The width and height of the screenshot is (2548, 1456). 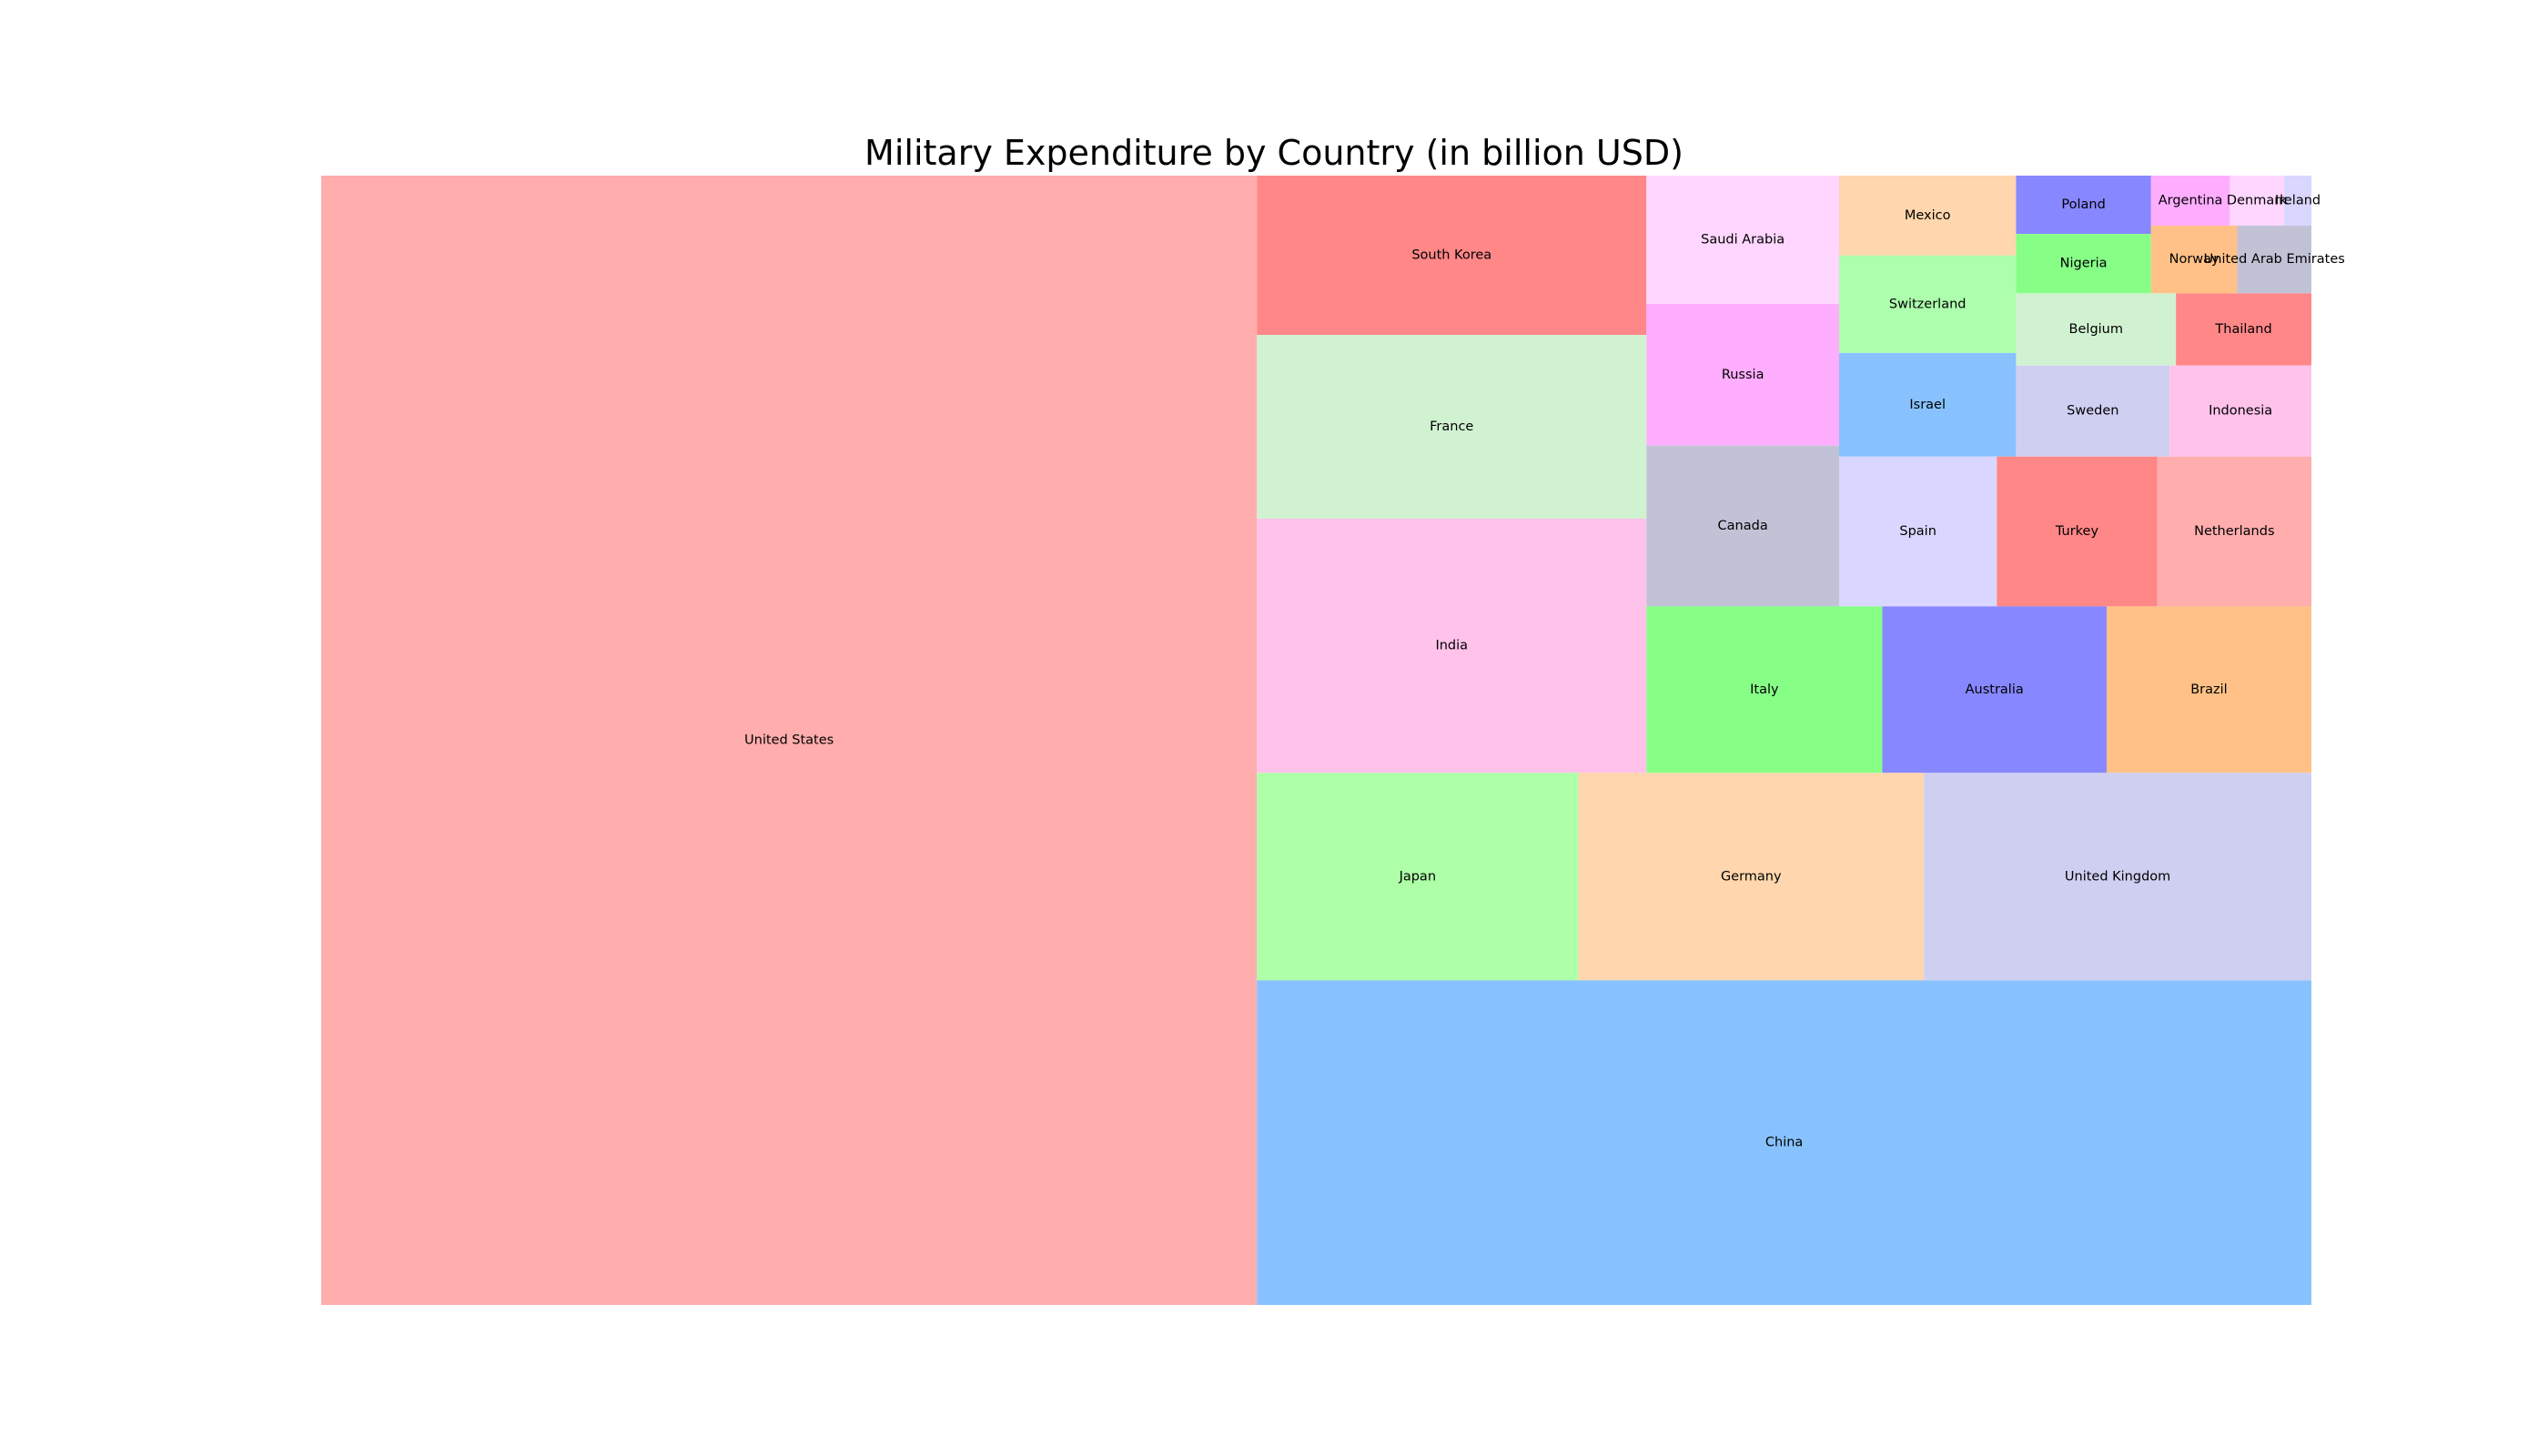 I want to click on treemap-cell-china, so click(x=1784, y=1142).